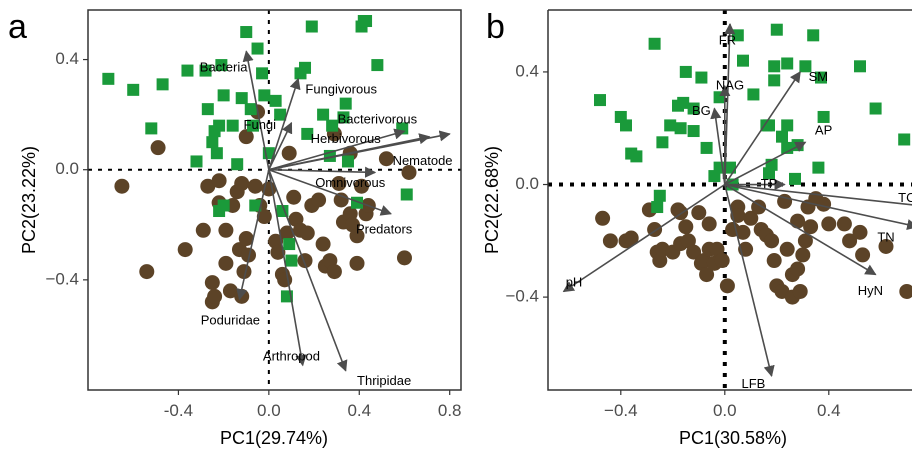 This screenshot has height=453, width=912. What do you see at coordinates (330, 192) in the screenshot?
I see `panel-a-vector-predators` at bounding box center [330, 192].